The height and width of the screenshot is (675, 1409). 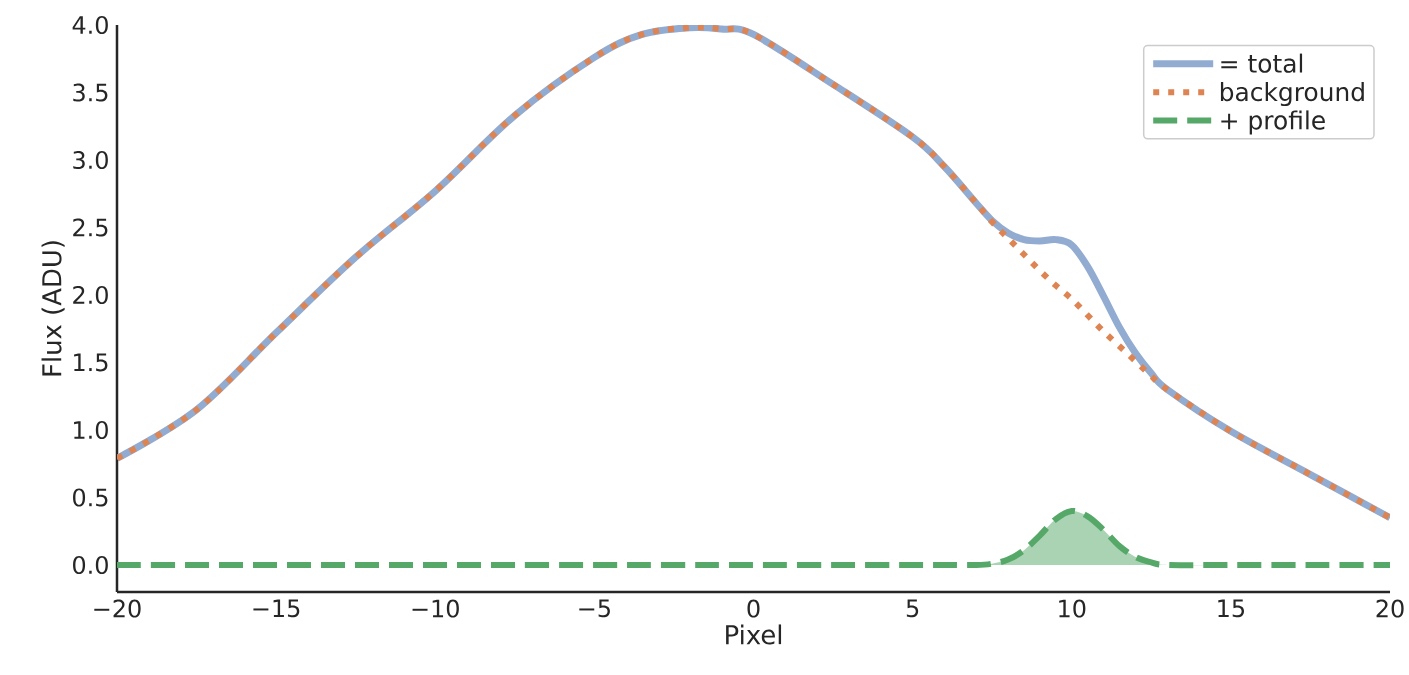 What do you see at coordinates (1072, 608) in the screenshot?
I see `x-tick-label: 10` at bounding box center [1072, 608].